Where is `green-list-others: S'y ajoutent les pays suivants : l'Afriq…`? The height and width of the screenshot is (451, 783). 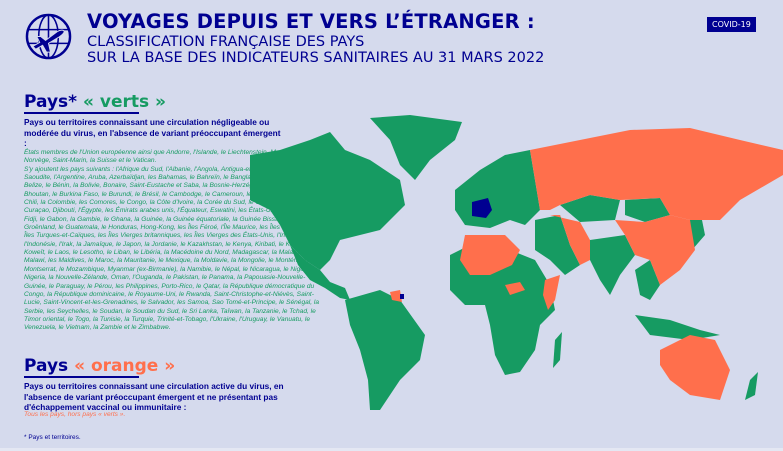
green-list-others: S'y ajoutent les pays suivants : l'Afriq… is located at coordinates (173, 248).